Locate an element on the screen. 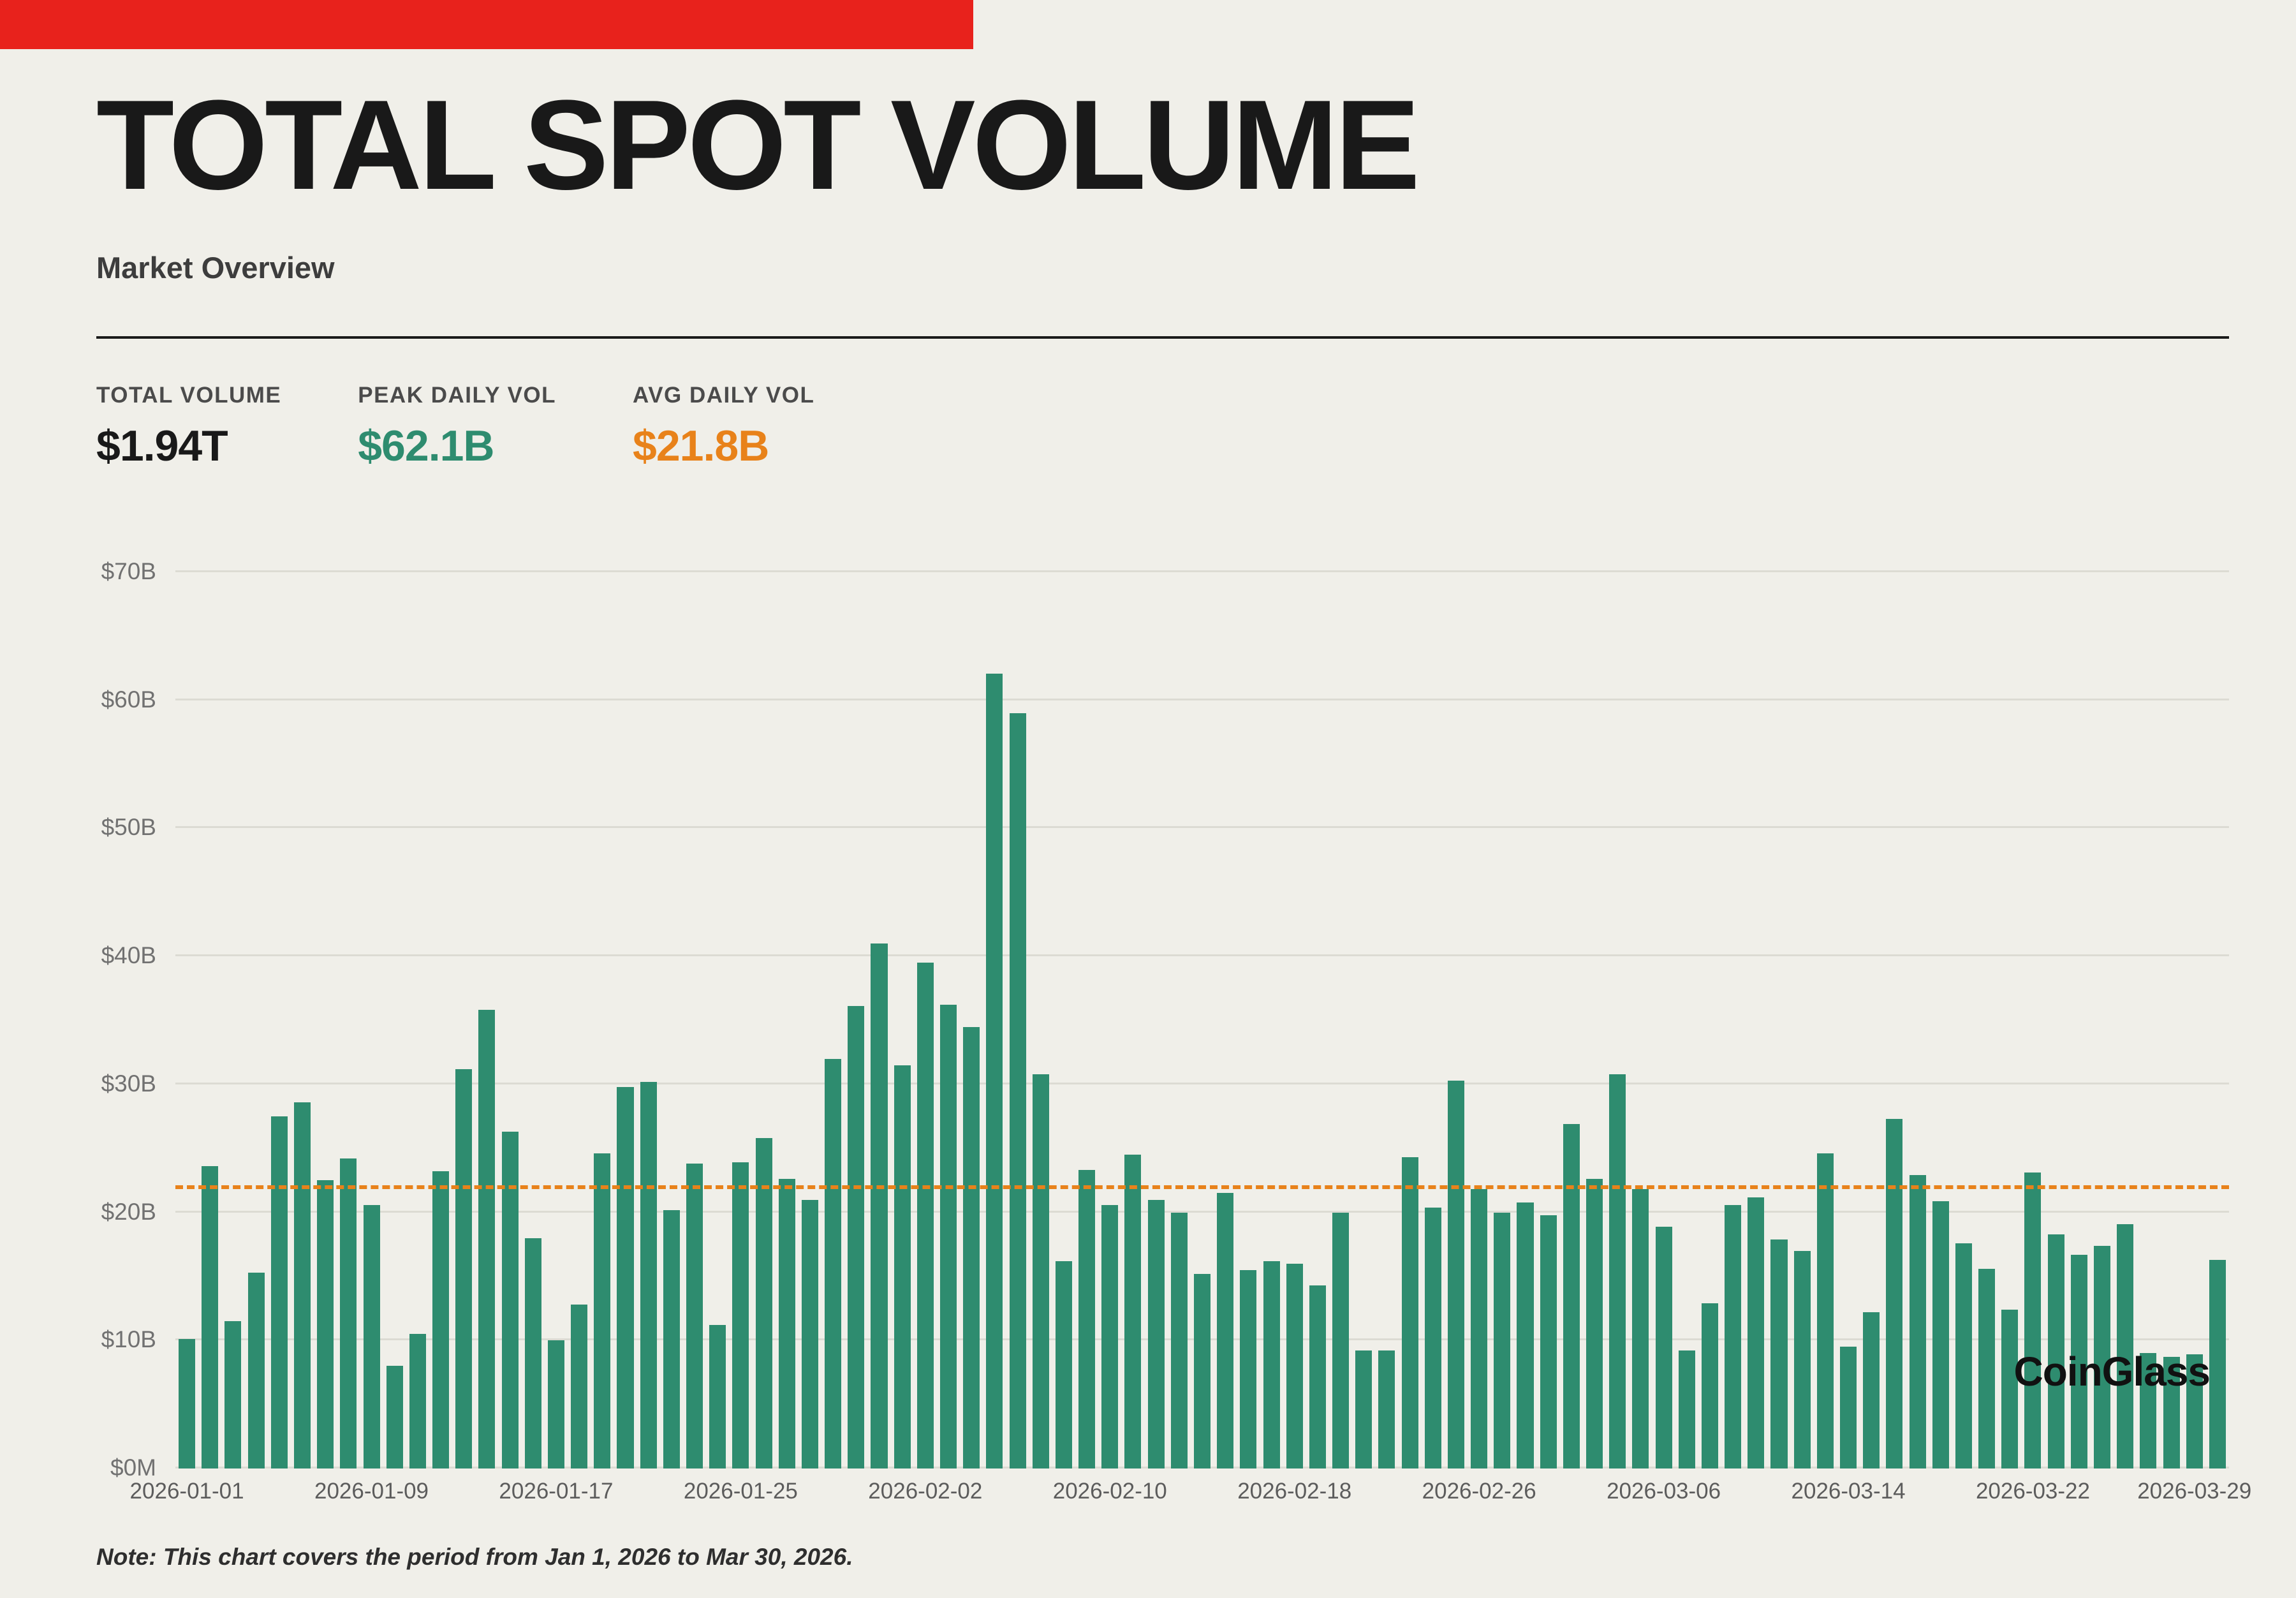 Image resolution: width=2296 pixels, height=1598 pixels. stat-peak-daily-vol: PEAK DAILY VOL $62.1B is located at coordinates (457, 427).